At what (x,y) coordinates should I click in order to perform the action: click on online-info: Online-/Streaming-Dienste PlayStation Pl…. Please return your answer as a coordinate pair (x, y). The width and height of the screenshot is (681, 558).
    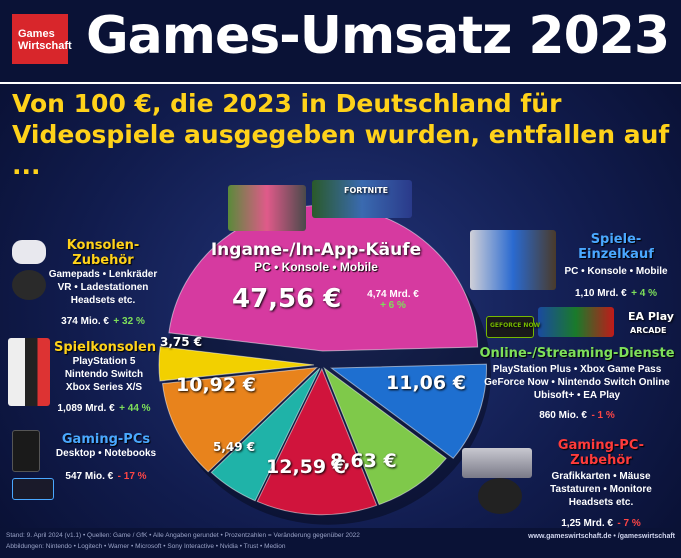
    Looking at the image, I should click on (577, 384).